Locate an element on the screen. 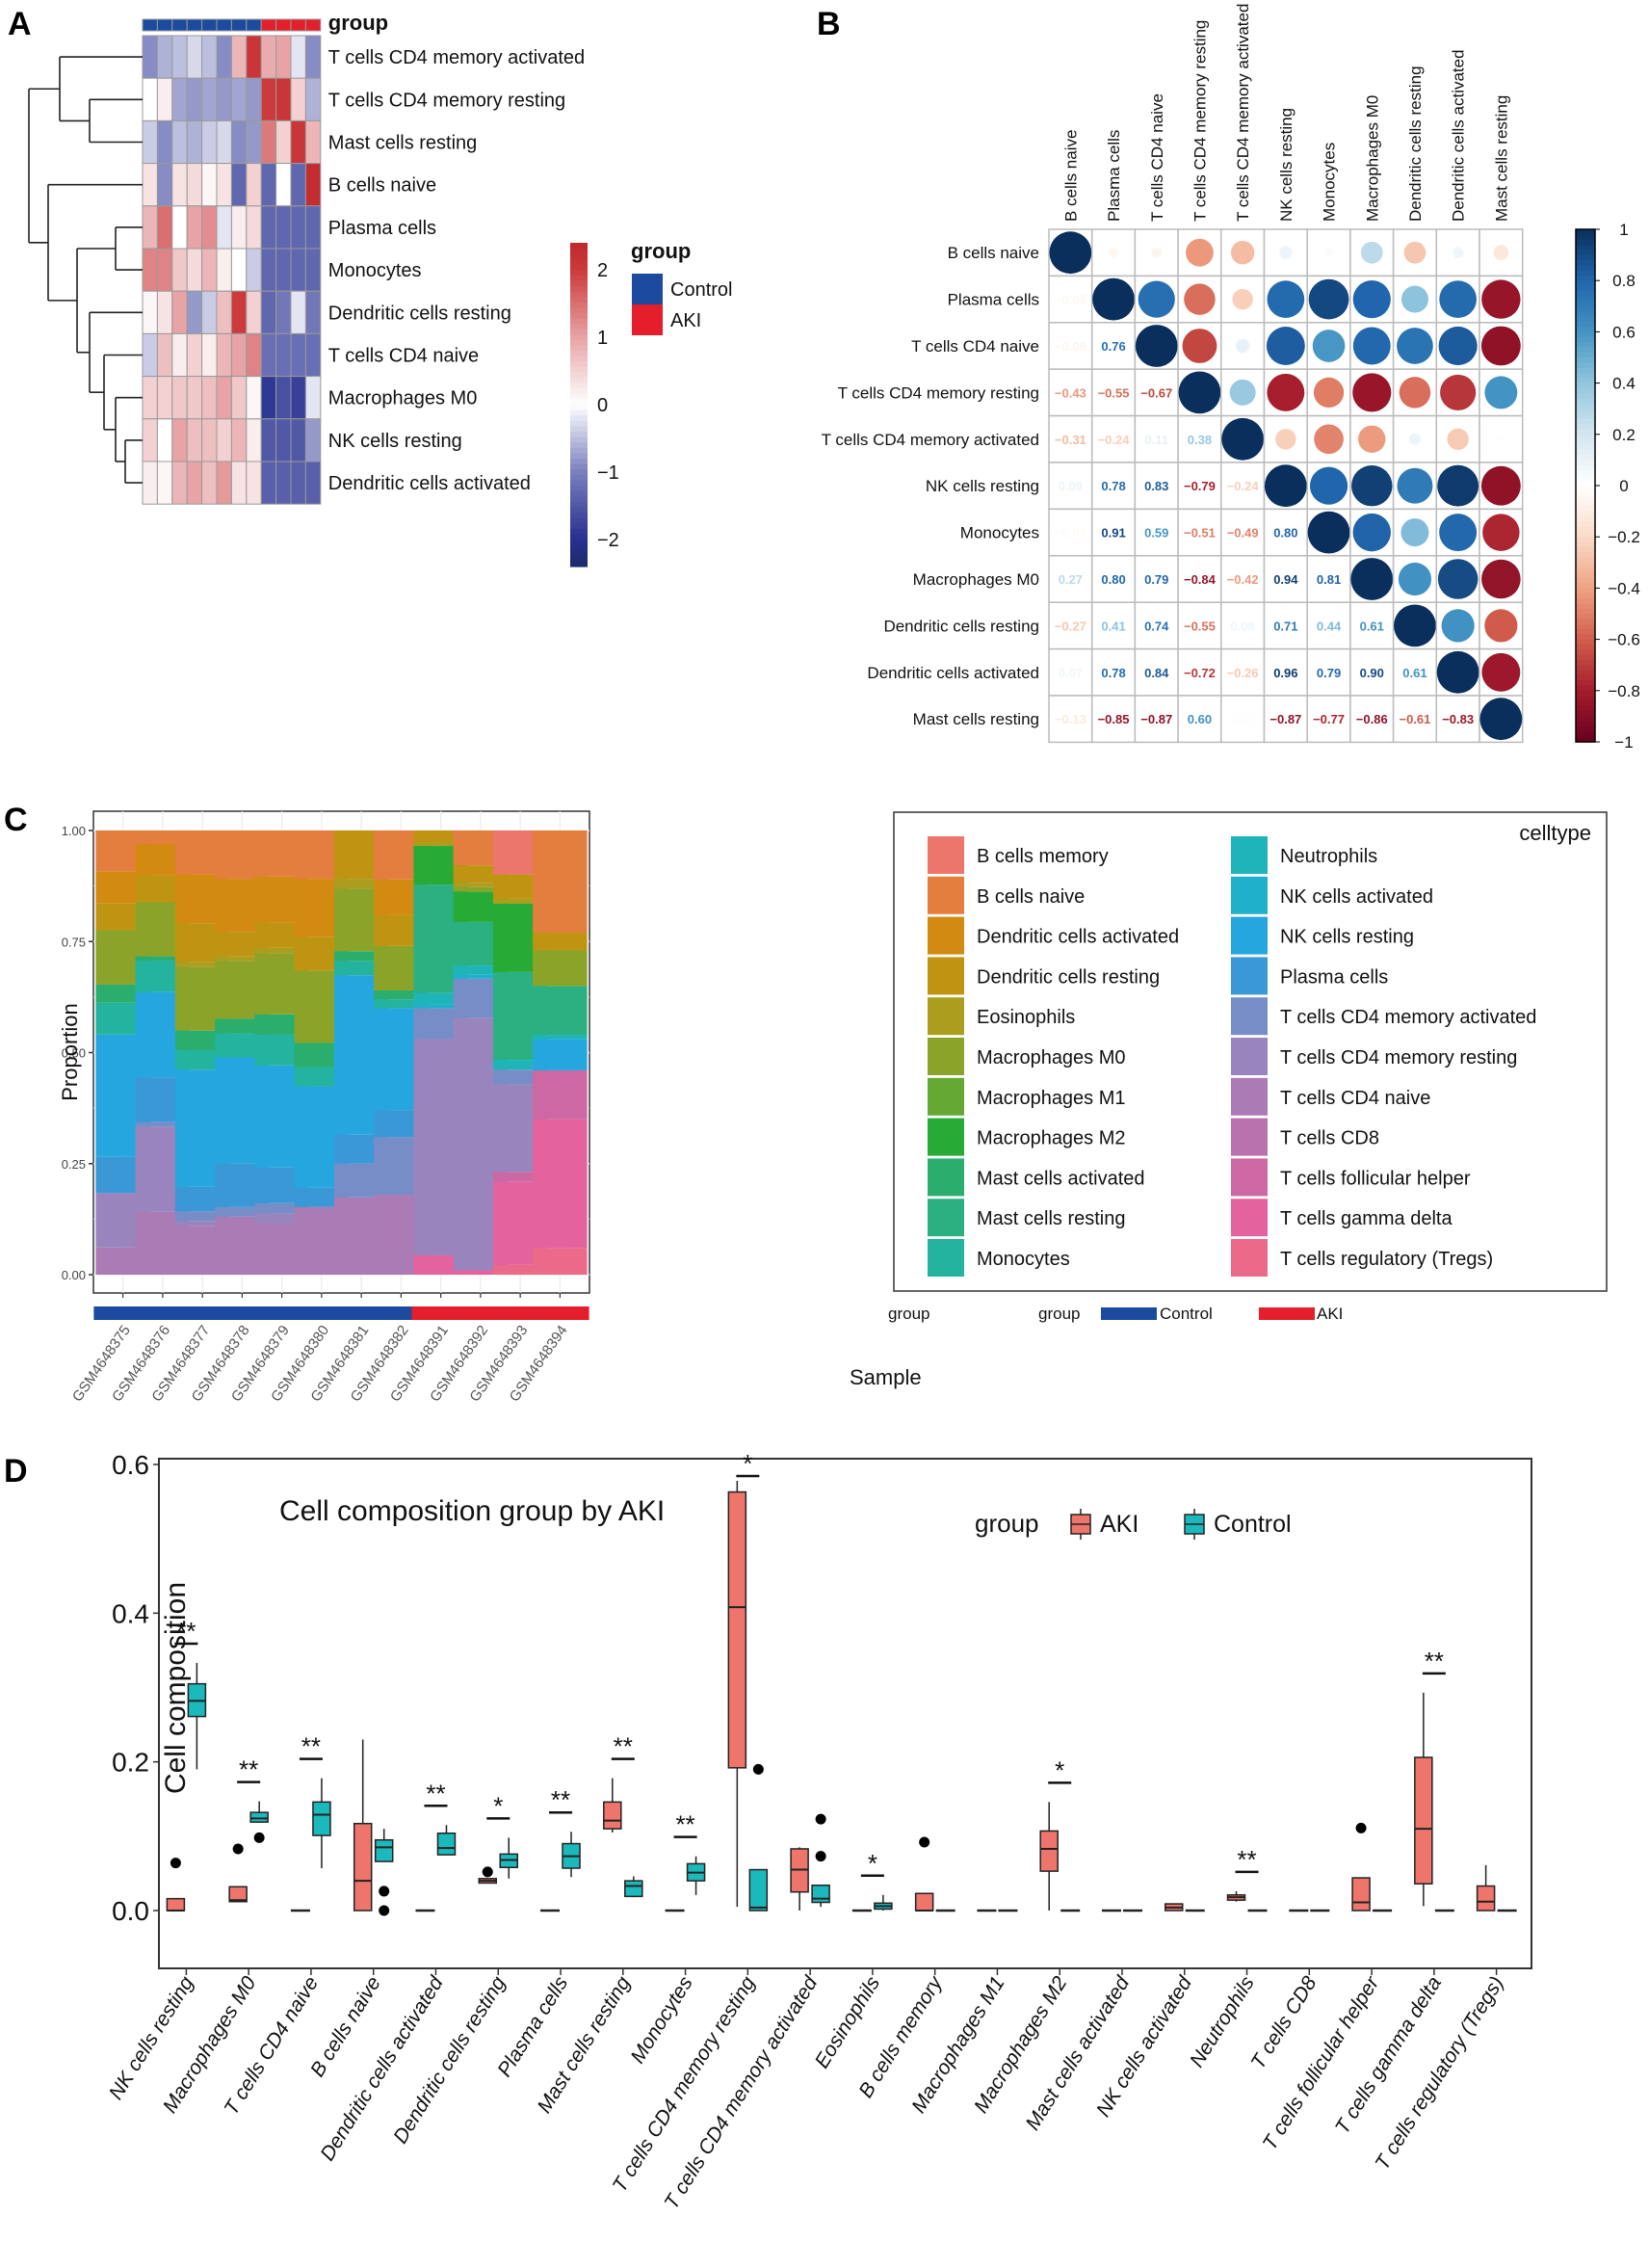 The width and height of the screenshot is (1649, 2268). corr-row-label: Macrophages M0 is located at coordinates (976, 579).